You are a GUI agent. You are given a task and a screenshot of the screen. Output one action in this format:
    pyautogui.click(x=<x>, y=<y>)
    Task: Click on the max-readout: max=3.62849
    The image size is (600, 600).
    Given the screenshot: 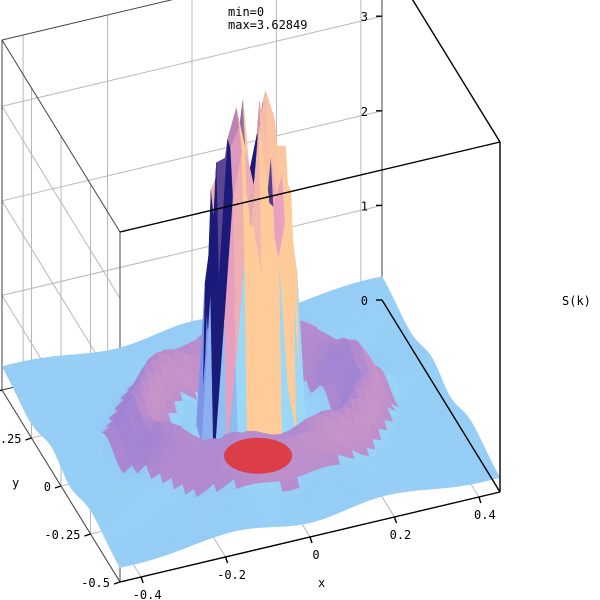 What is the action you would take?
    pyautogui.click(x=267, y=25)
    